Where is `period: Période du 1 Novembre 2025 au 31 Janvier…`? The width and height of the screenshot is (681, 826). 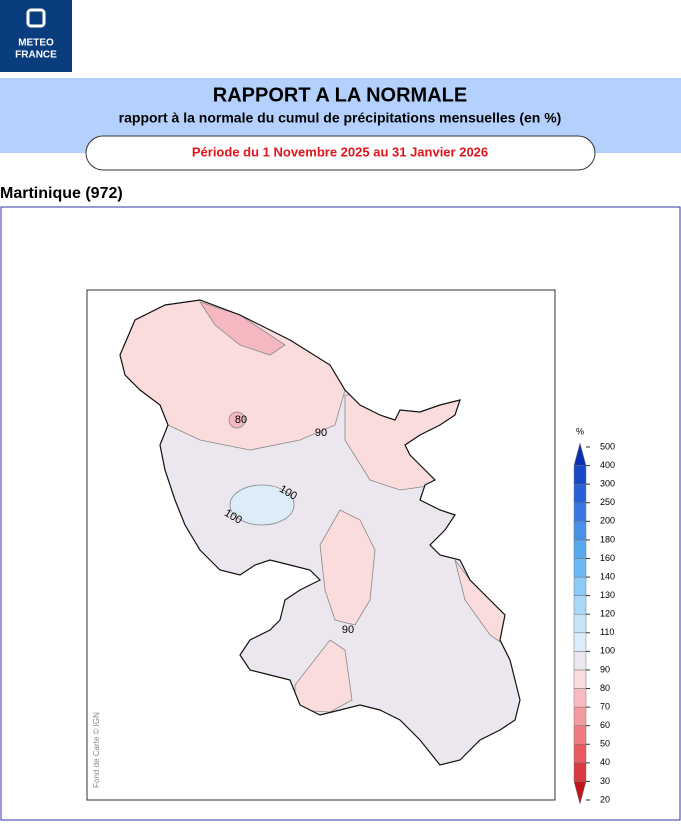
period: Période du 1 Novembre 2025 au 31 Janvier… is located at coordinates (340, 151).